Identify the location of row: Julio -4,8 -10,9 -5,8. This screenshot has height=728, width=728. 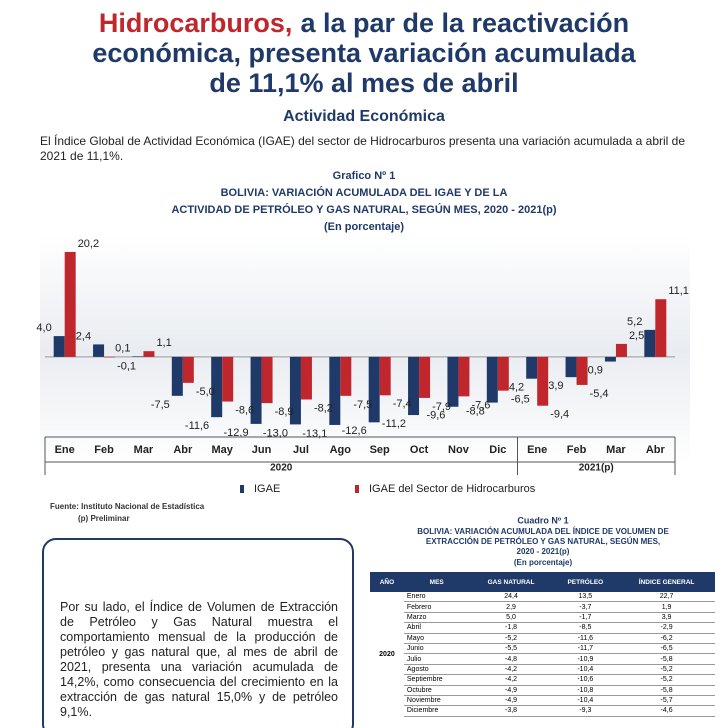
(542, 659).